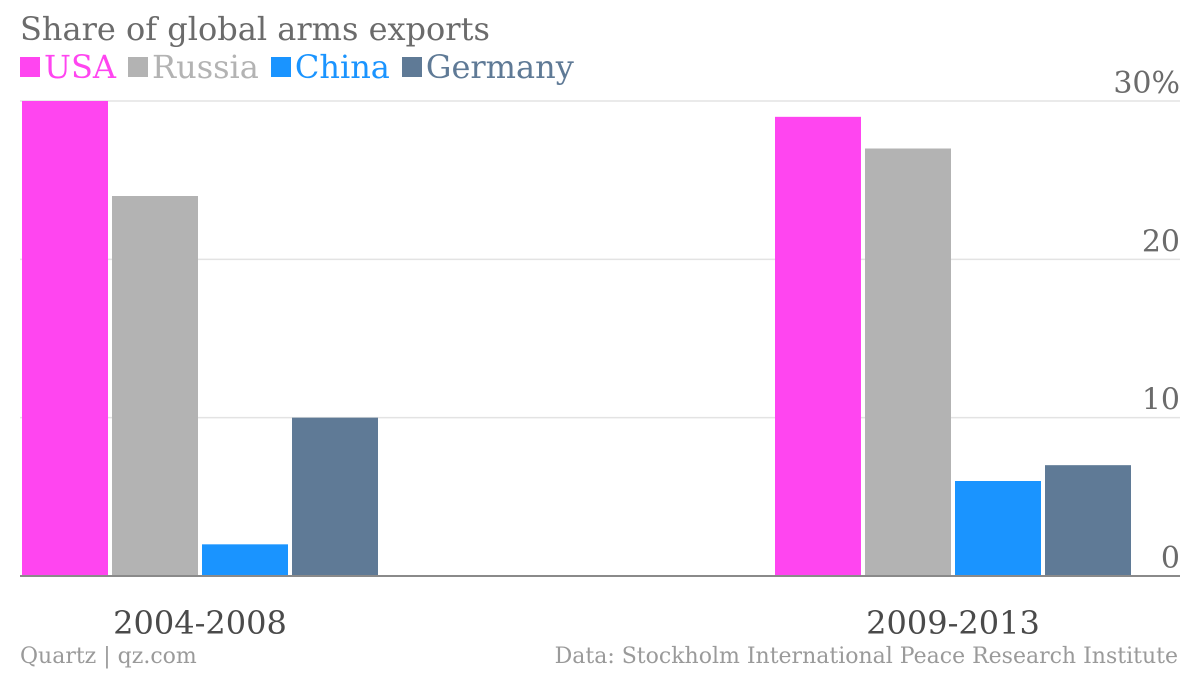 The image size is (1200, 676). What do you see at coordinates (1170, 558) in the screenshot?
I see `y-tick-label-0: 0` at bounding box center [1170, 558].